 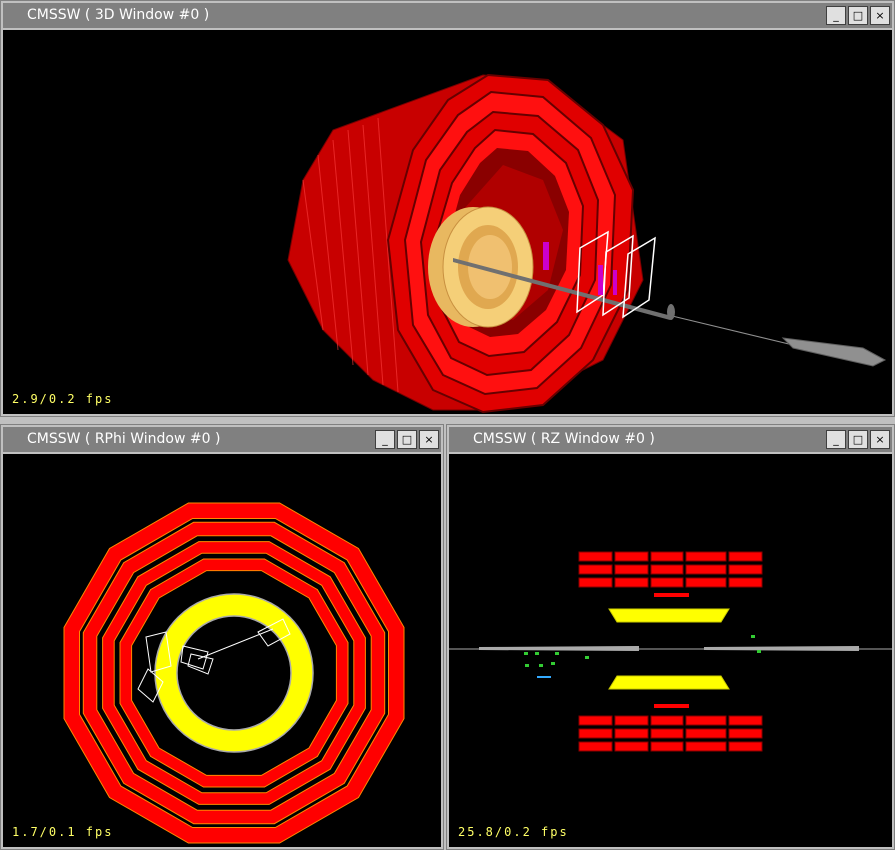 I want to click on window-title: CMSSW ( 3D Window #0 ), so click(x=118, y=15).